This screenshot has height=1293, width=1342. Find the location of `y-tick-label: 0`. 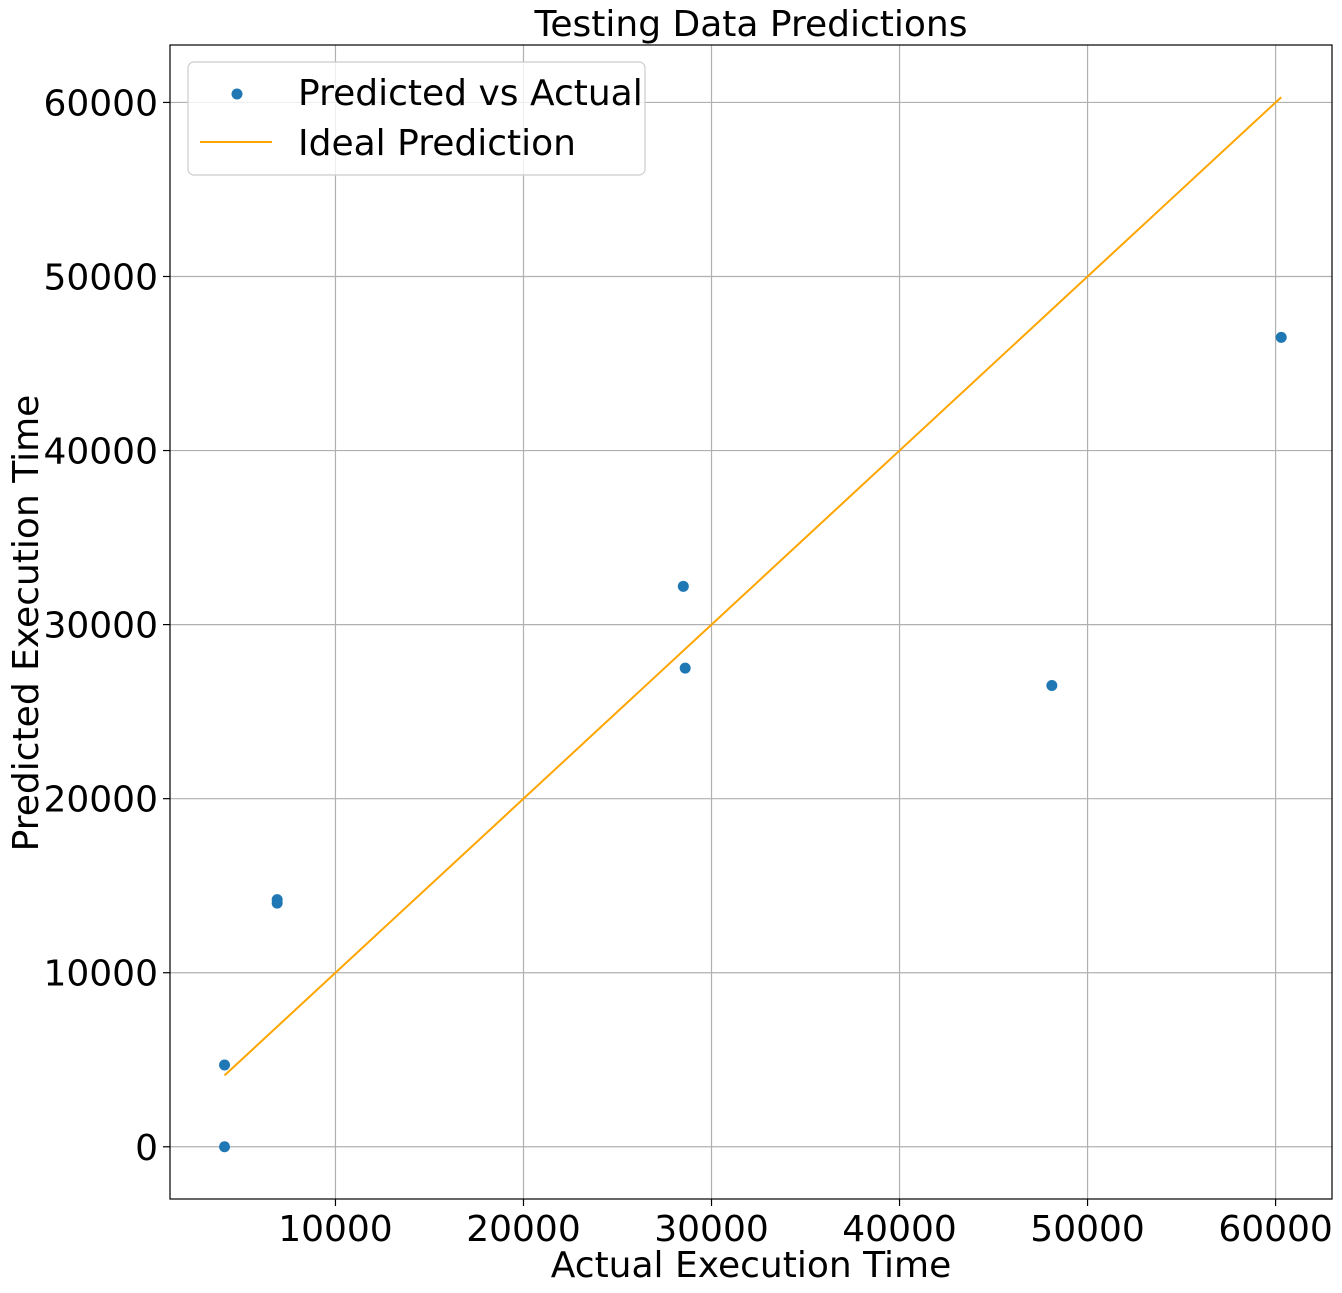

y-tick-label: 0 is located at coordinates (146, 1148).